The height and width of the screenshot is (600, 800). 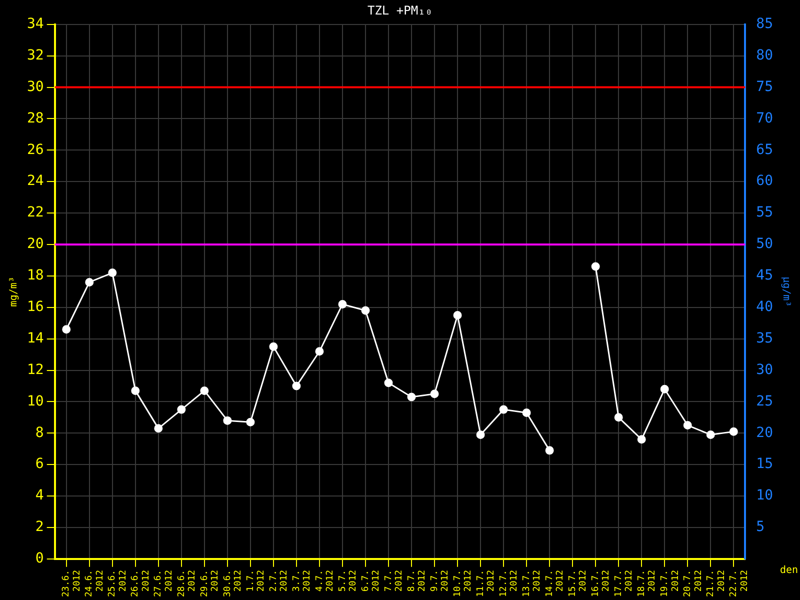 I want to click on y-tick-label: 32, so click(x=35, y=55).